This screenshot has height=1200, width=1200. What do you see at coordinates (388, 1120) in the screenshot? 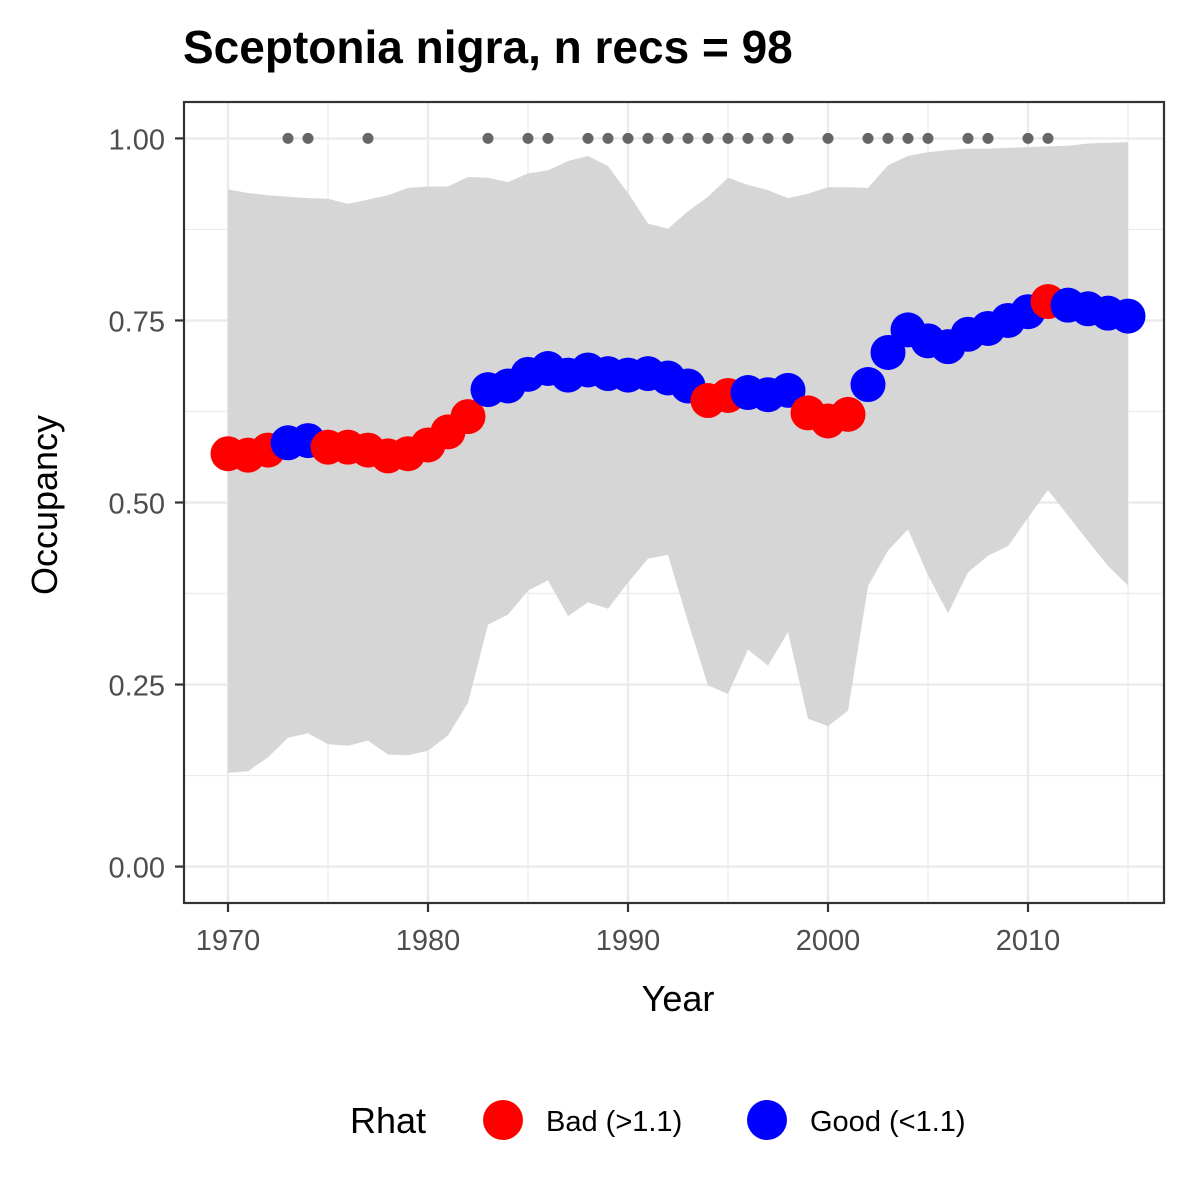
I see `legend-title: Rhat` at bounding box center [388, 1120].